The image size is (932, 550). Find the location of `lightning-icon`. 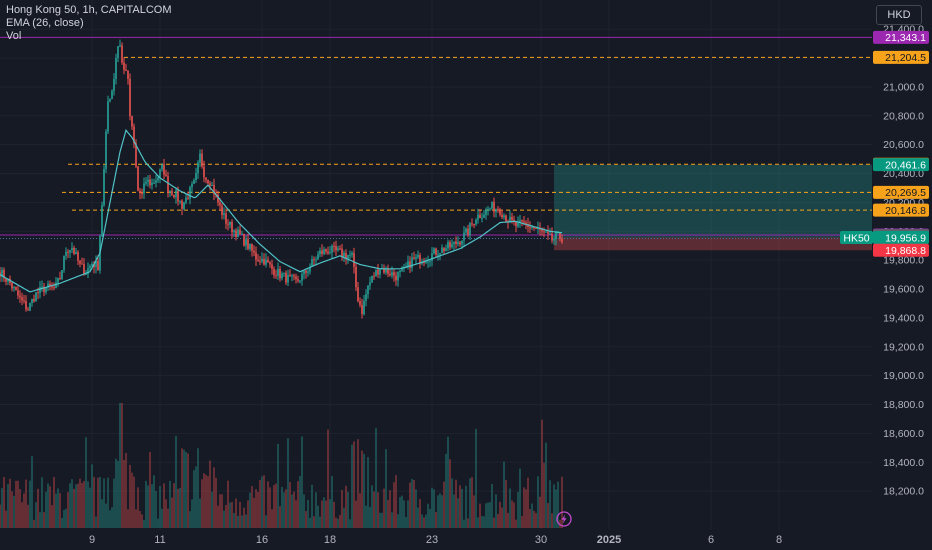

lightning-icon is located at coordinates (564, 519).